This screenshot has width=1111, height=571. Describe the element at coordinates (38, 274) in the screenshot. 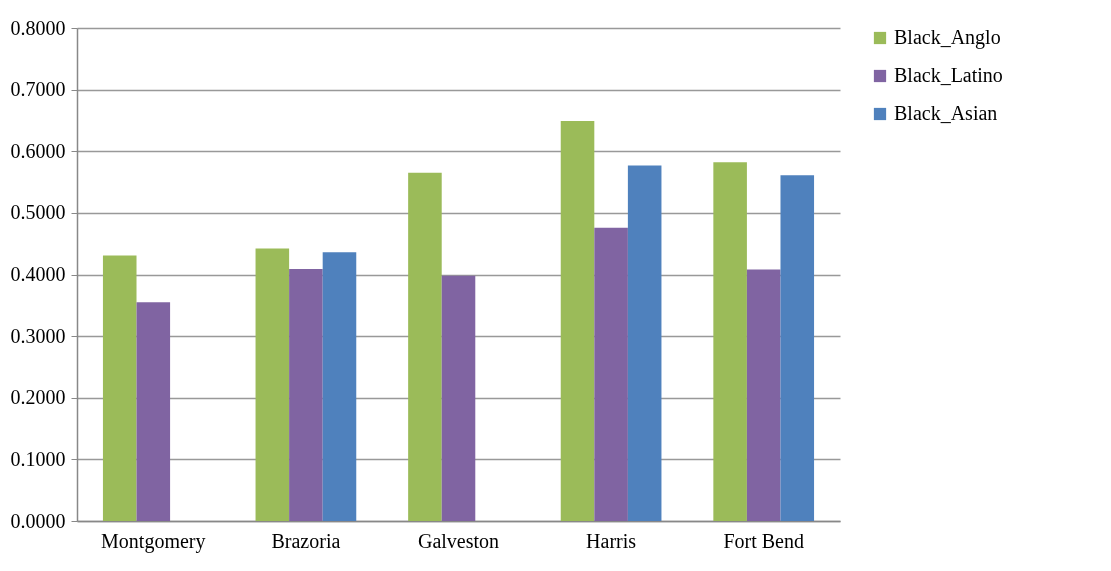

I see `y-tick-label: 0.4000` at that location.